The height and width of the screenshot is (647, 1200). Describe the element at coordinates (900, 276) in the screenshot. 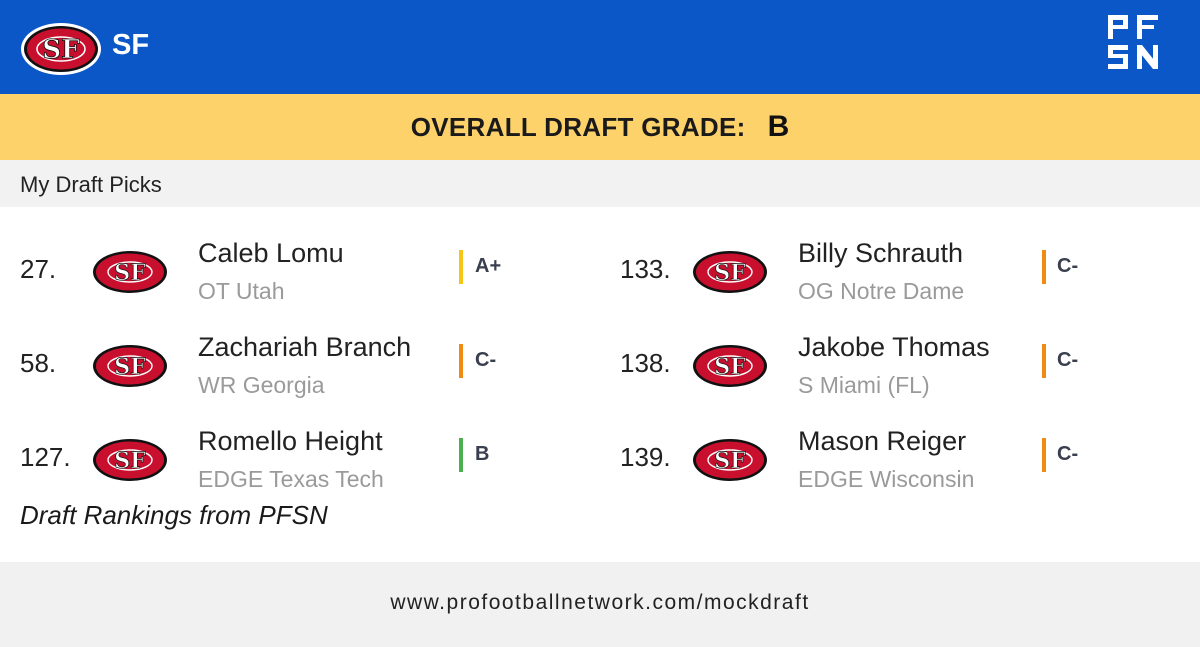

I see `draft-pick: 133. SF Billy Schrauth OG Notre Dame C-` at that location.